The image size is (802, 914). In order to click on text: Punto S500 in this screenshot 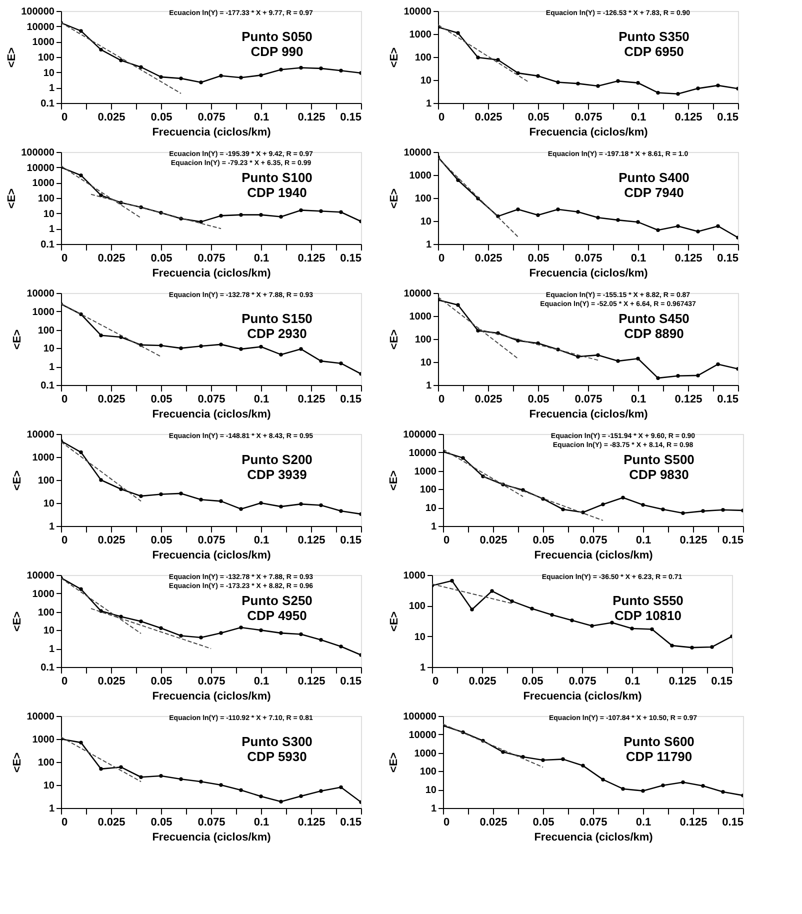, I will do `click(659, 459)`.